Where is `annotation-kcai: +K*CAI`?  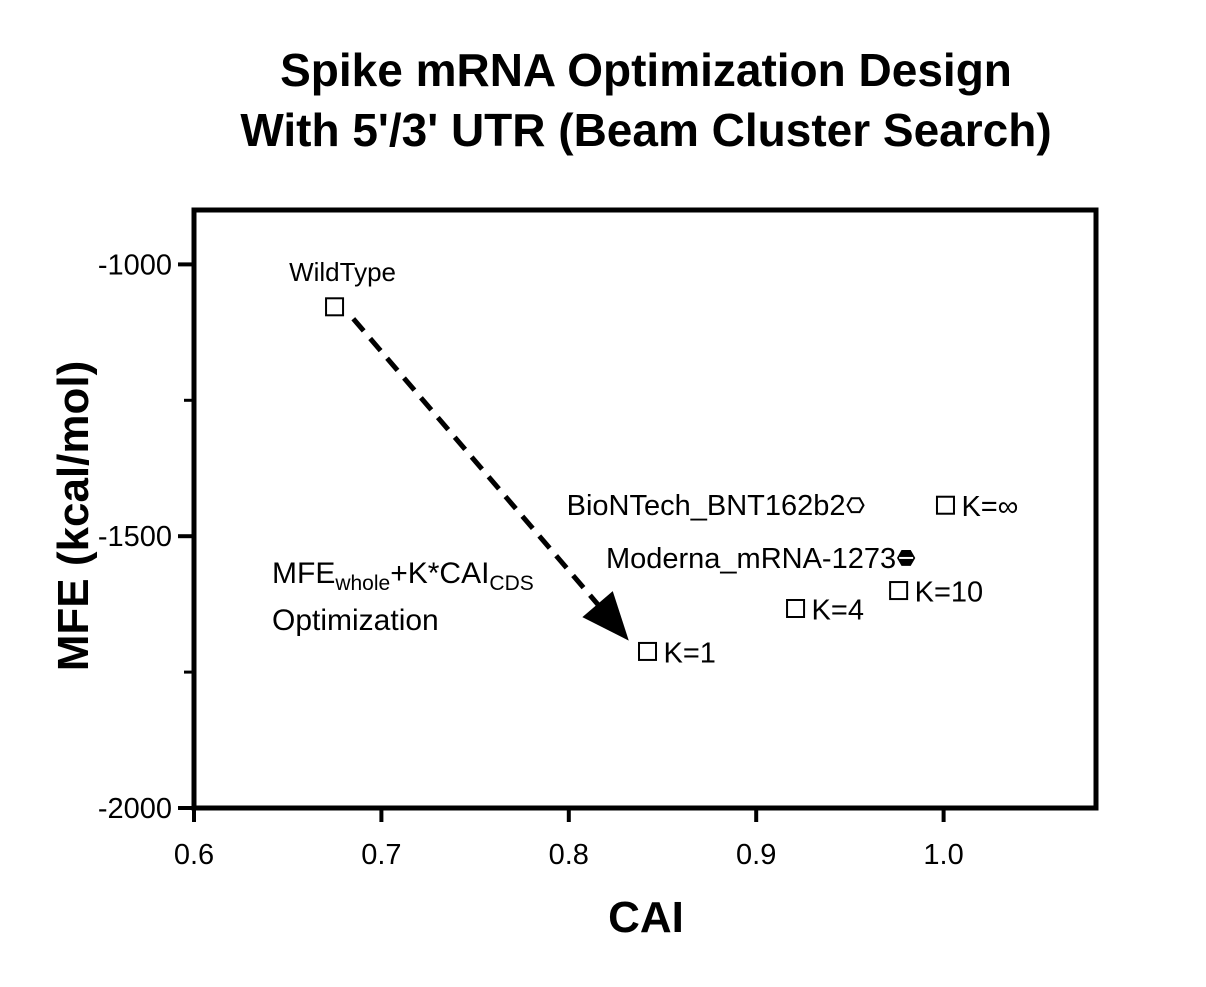
annotation-kcai: +K*CAI is located at coordinates (439, 573).